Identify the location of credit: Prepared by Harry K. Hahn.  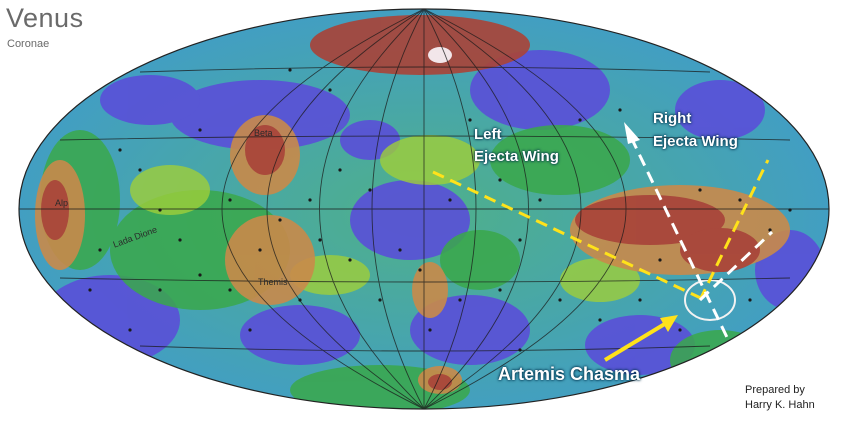
(780, 398).